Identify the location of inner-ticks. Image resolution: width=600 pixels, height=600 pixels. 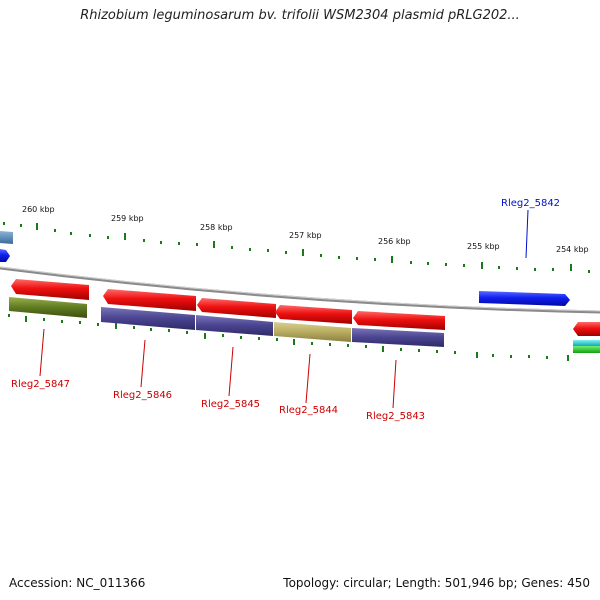
(288, 337).